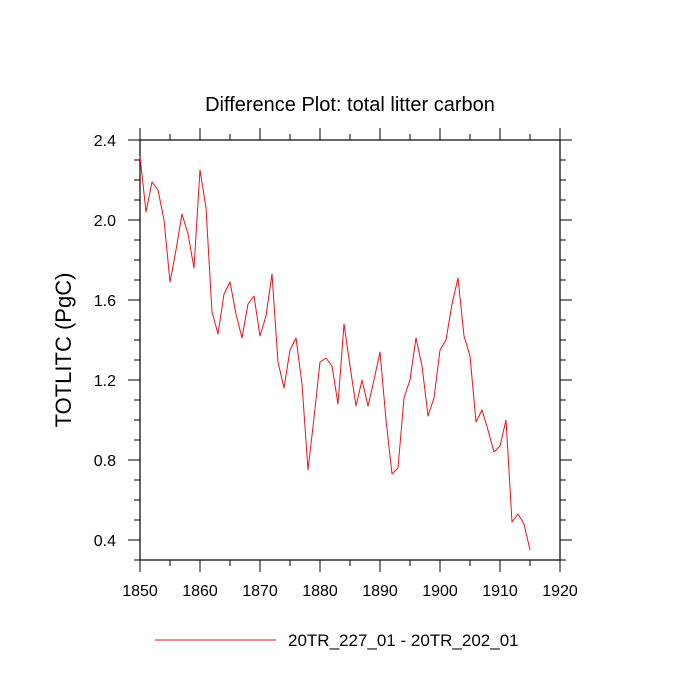 Image resolution: width=700 pixels, height=700 pixels. Describe the element at coordinates (105, 381) in the screenshot. I see `y-tick-label: 1.2` at that location.